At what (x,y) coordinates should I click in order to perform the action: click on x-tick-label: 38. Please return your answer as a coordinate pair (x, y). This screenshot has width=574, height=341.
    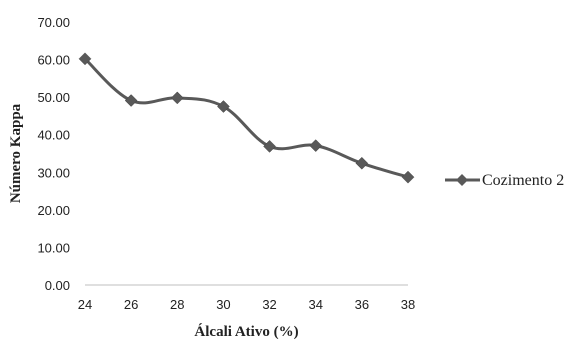
    Looking at the image, I should click on (408, 304).